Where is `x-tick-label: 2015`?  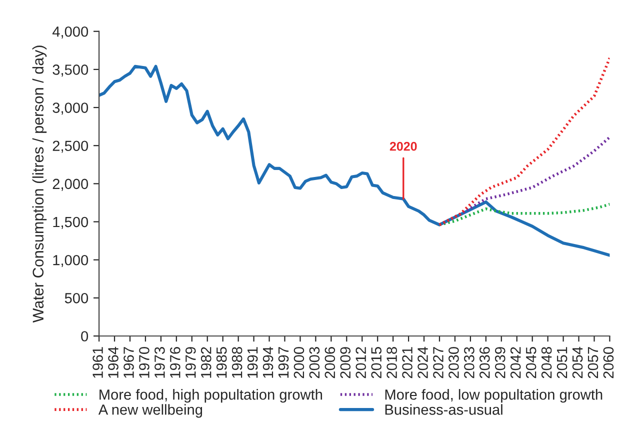 x-tick-label: 2015 is located at coordinates (376, 362).